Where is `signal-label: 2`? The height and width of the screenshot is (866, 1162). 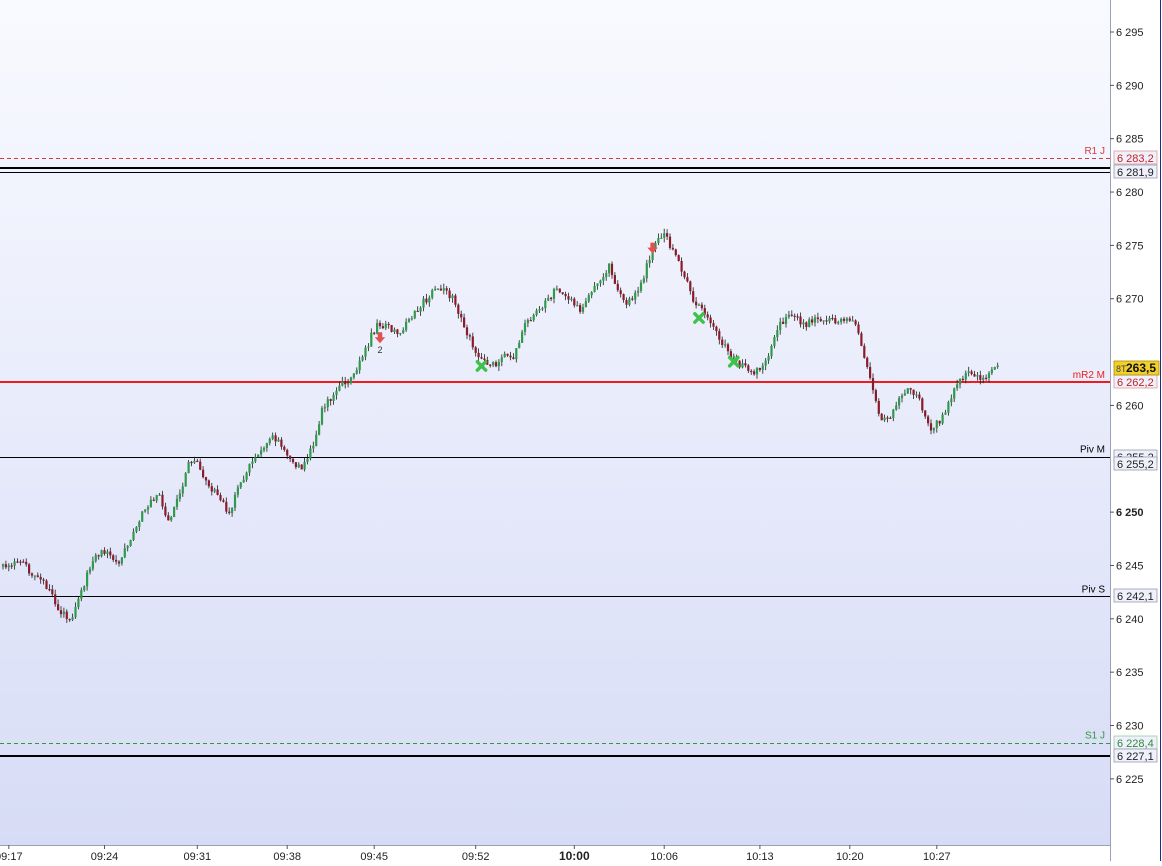 signal-label: 2 is located at coordinates (379, 350).